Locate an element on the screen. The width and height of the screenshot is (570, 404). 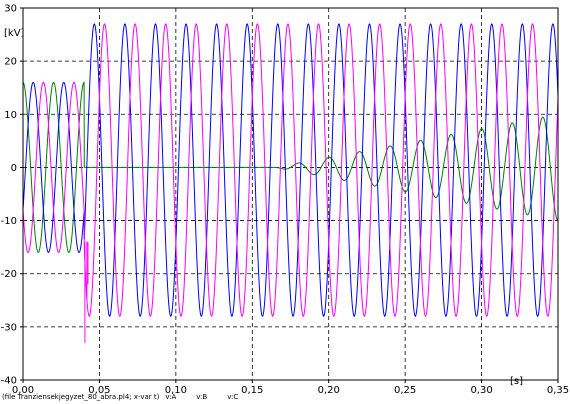
x-tick-label: 0,00 is located at coordinates (23, 390).